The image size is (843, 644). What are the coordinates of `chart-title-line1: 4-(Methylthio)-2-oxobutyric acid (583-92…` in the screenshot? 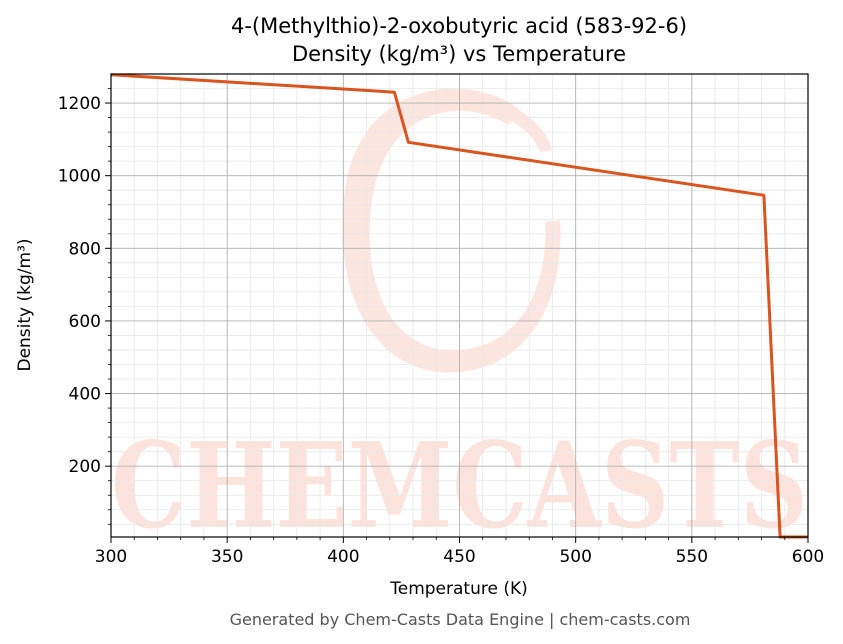 It's located at (459, 26).